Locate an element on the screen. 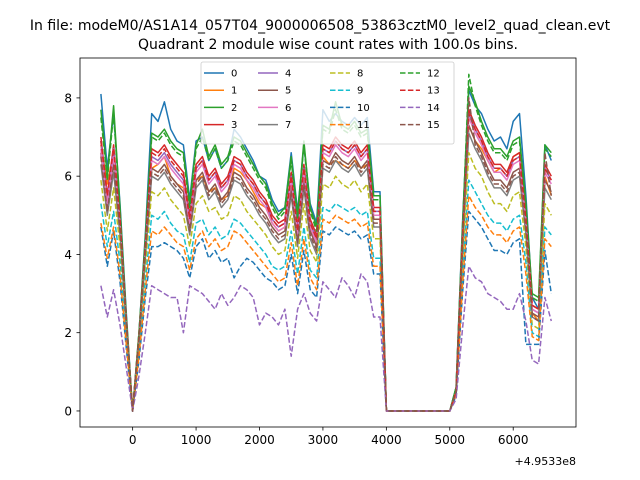 This screenshot has width=640, height=480. legend-label-3: 3 is located at coordinates (234, 125).